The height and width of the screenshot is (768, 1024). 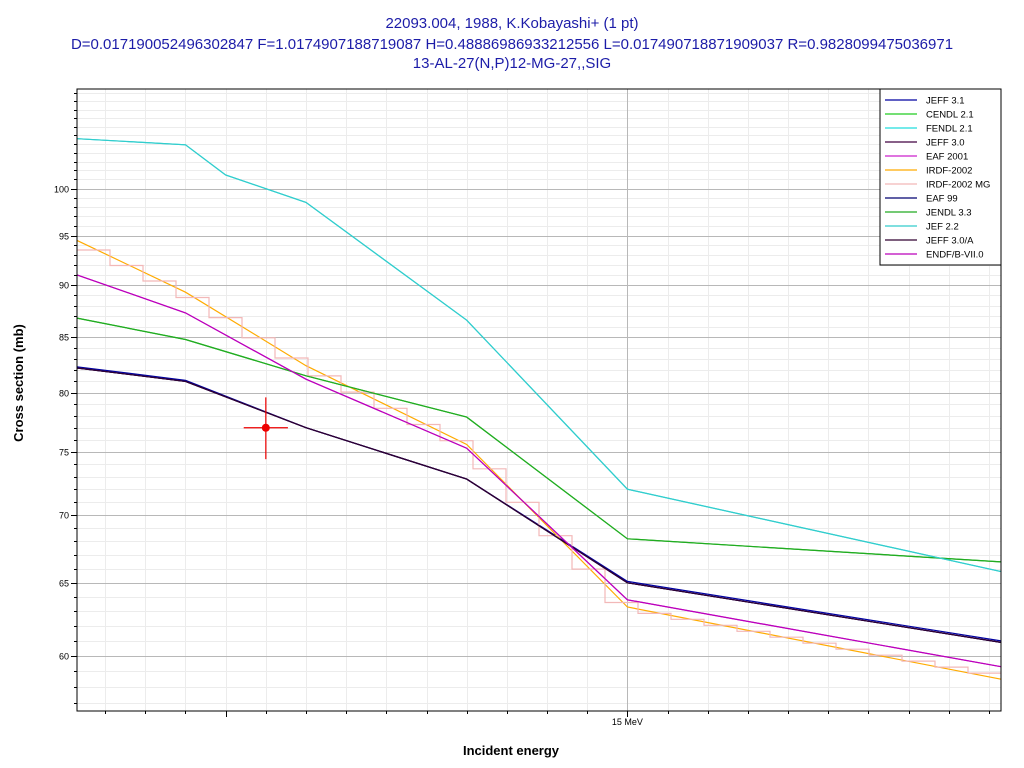 I want to click on x-axis-title: Incident energy, so click(x=511, y=750).